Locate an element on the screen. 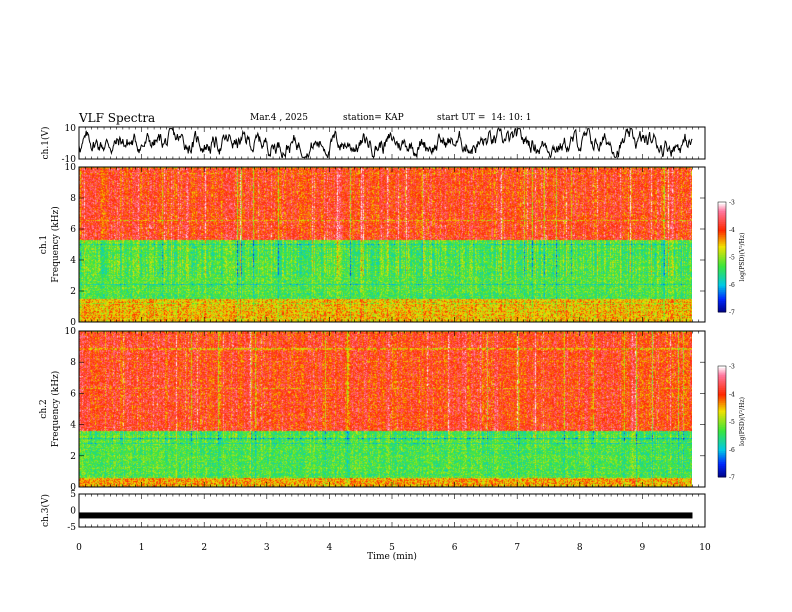 This screenshot has width=792, height=612. header-date: Mar.4 , 2025 is located at coordinates (279, 118).